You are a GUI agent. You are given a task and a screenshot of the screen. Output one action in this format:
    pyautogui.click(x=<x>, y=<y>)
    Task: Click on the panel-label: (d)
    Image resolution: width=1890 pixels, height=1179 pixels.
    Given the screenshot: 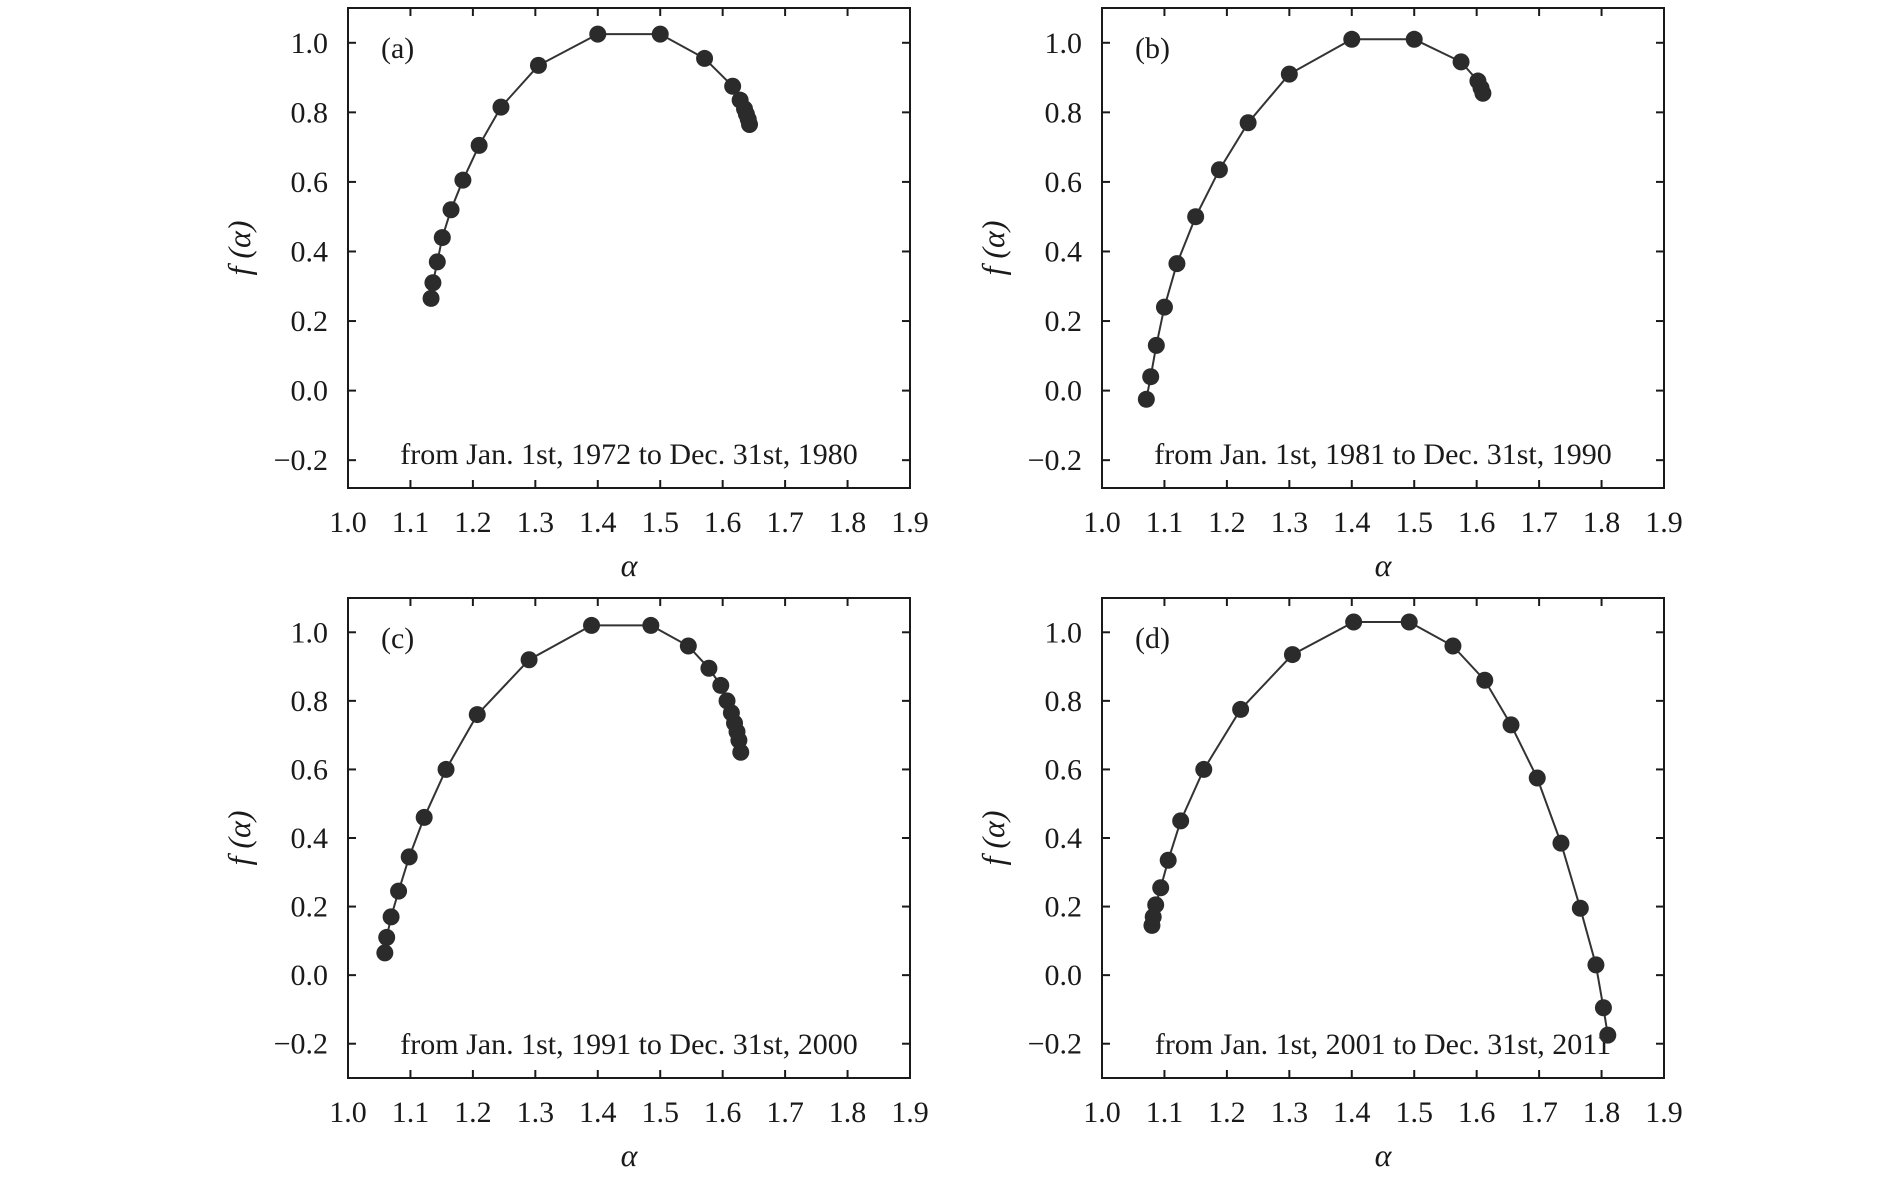 What is the action you would take?
    pyautogui.click(x=1152, y=638)
    